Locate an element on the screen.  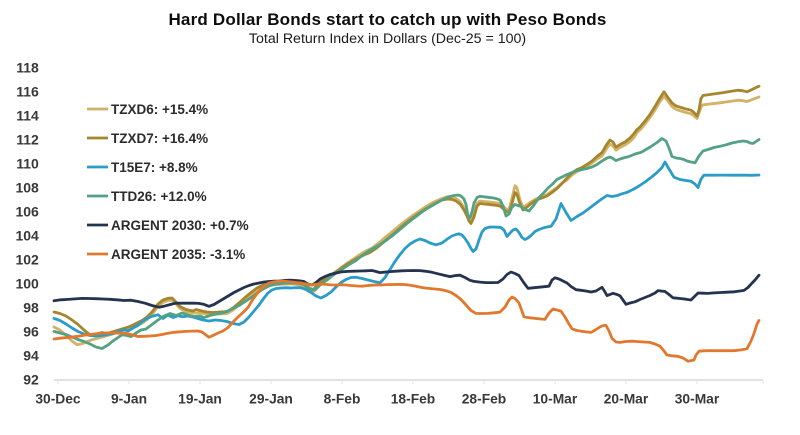
svg-text: 30-Mar is located at coordinates (697, 399).